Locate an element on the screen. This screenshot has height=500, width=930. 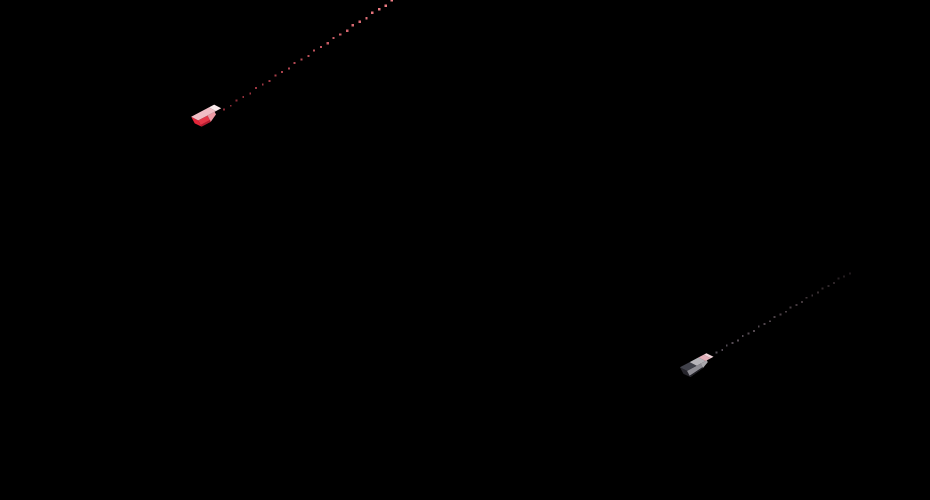
gray-ship-bottom-edge is located at coordinates (696, 372).